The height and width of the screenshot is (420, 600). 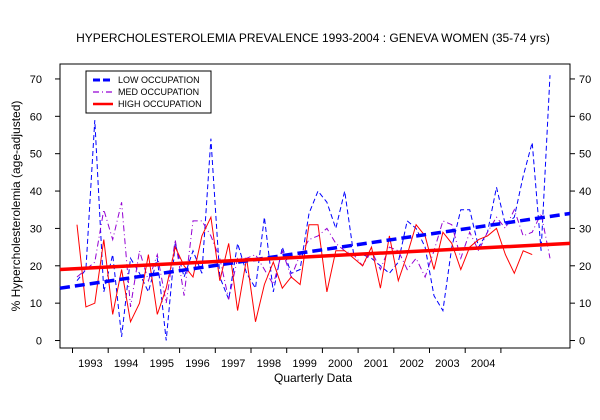 I want to click on trend-line-high-occupation, so click(x=315, y=256).